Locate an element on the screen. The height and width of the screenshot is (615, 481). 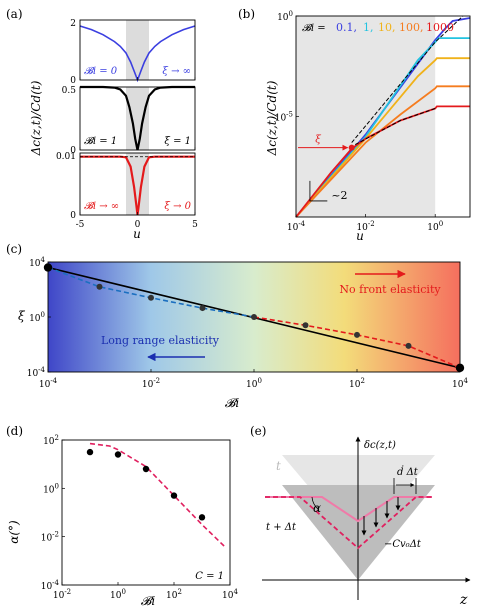
cvo-label: −Cv₀Δt is located at coordinates (403, 544).